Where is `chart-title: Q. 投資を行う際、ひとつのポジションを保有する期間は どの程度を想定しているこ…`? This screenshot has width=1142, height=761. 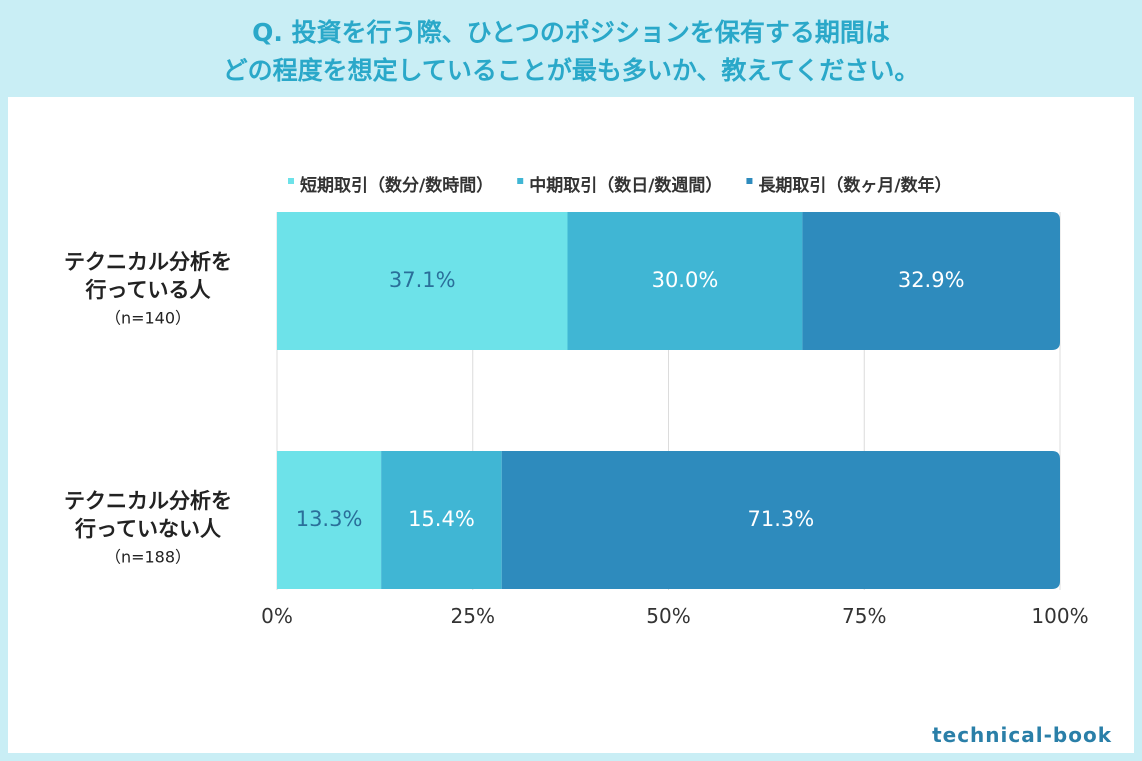 chart-title: Q. 投資を行う際、ひとつのポジションを保有する期間は どの程度を想定しているこ… is located at coordinates (571, 52).